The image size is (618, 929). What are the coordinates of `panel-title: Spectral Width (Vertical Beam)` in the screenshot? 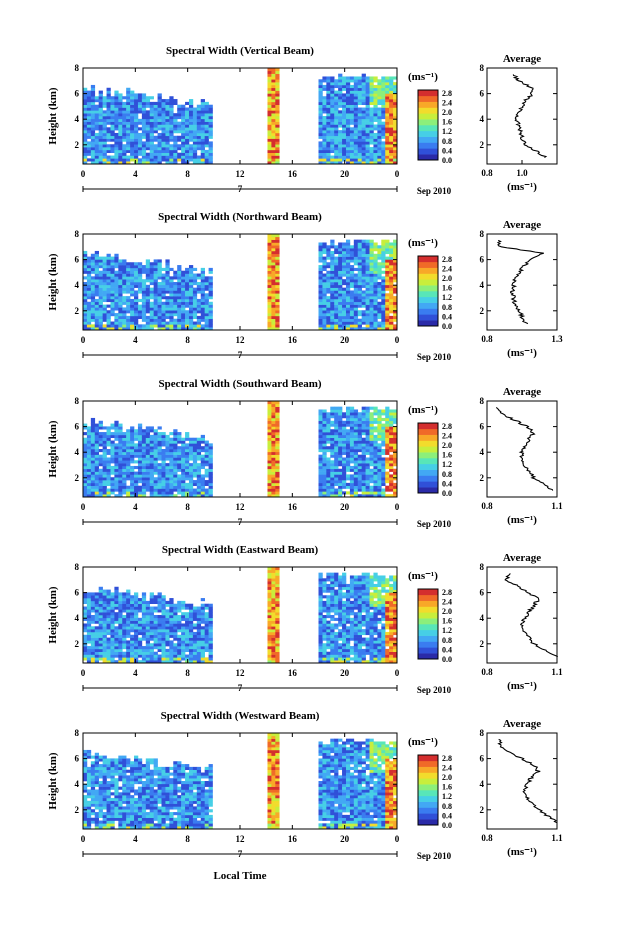 It's located at (240, 51).